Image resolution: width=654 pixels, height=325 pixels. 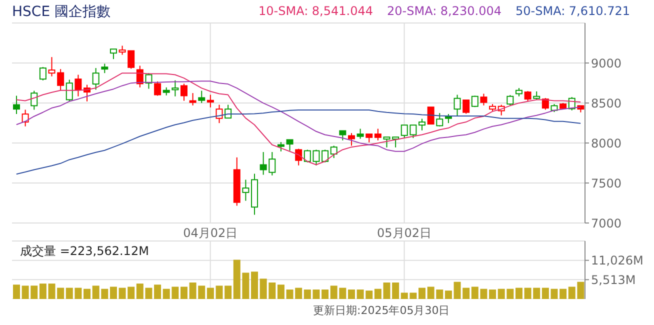 What do you see at coordinates (606, 103) in the screenshot?
I see `y-tick-label: 8500` at bounding box center [606, 103].